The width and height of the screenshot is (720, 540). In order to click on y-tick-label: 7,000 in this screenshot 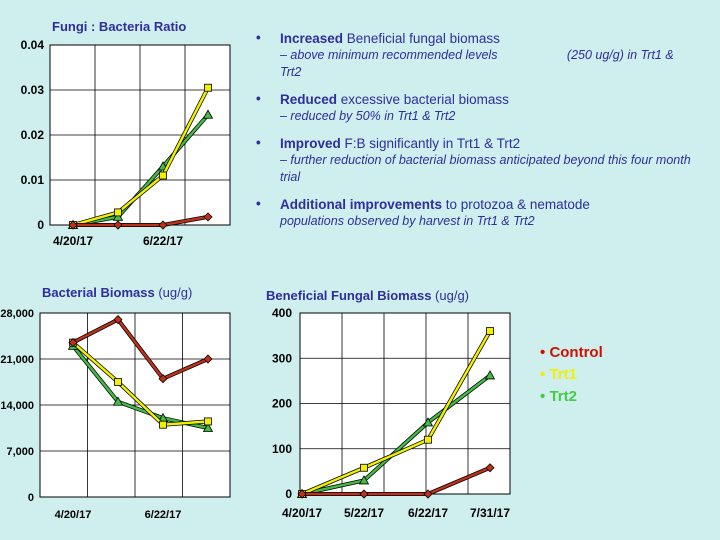, I will do `click(20, 452)`.